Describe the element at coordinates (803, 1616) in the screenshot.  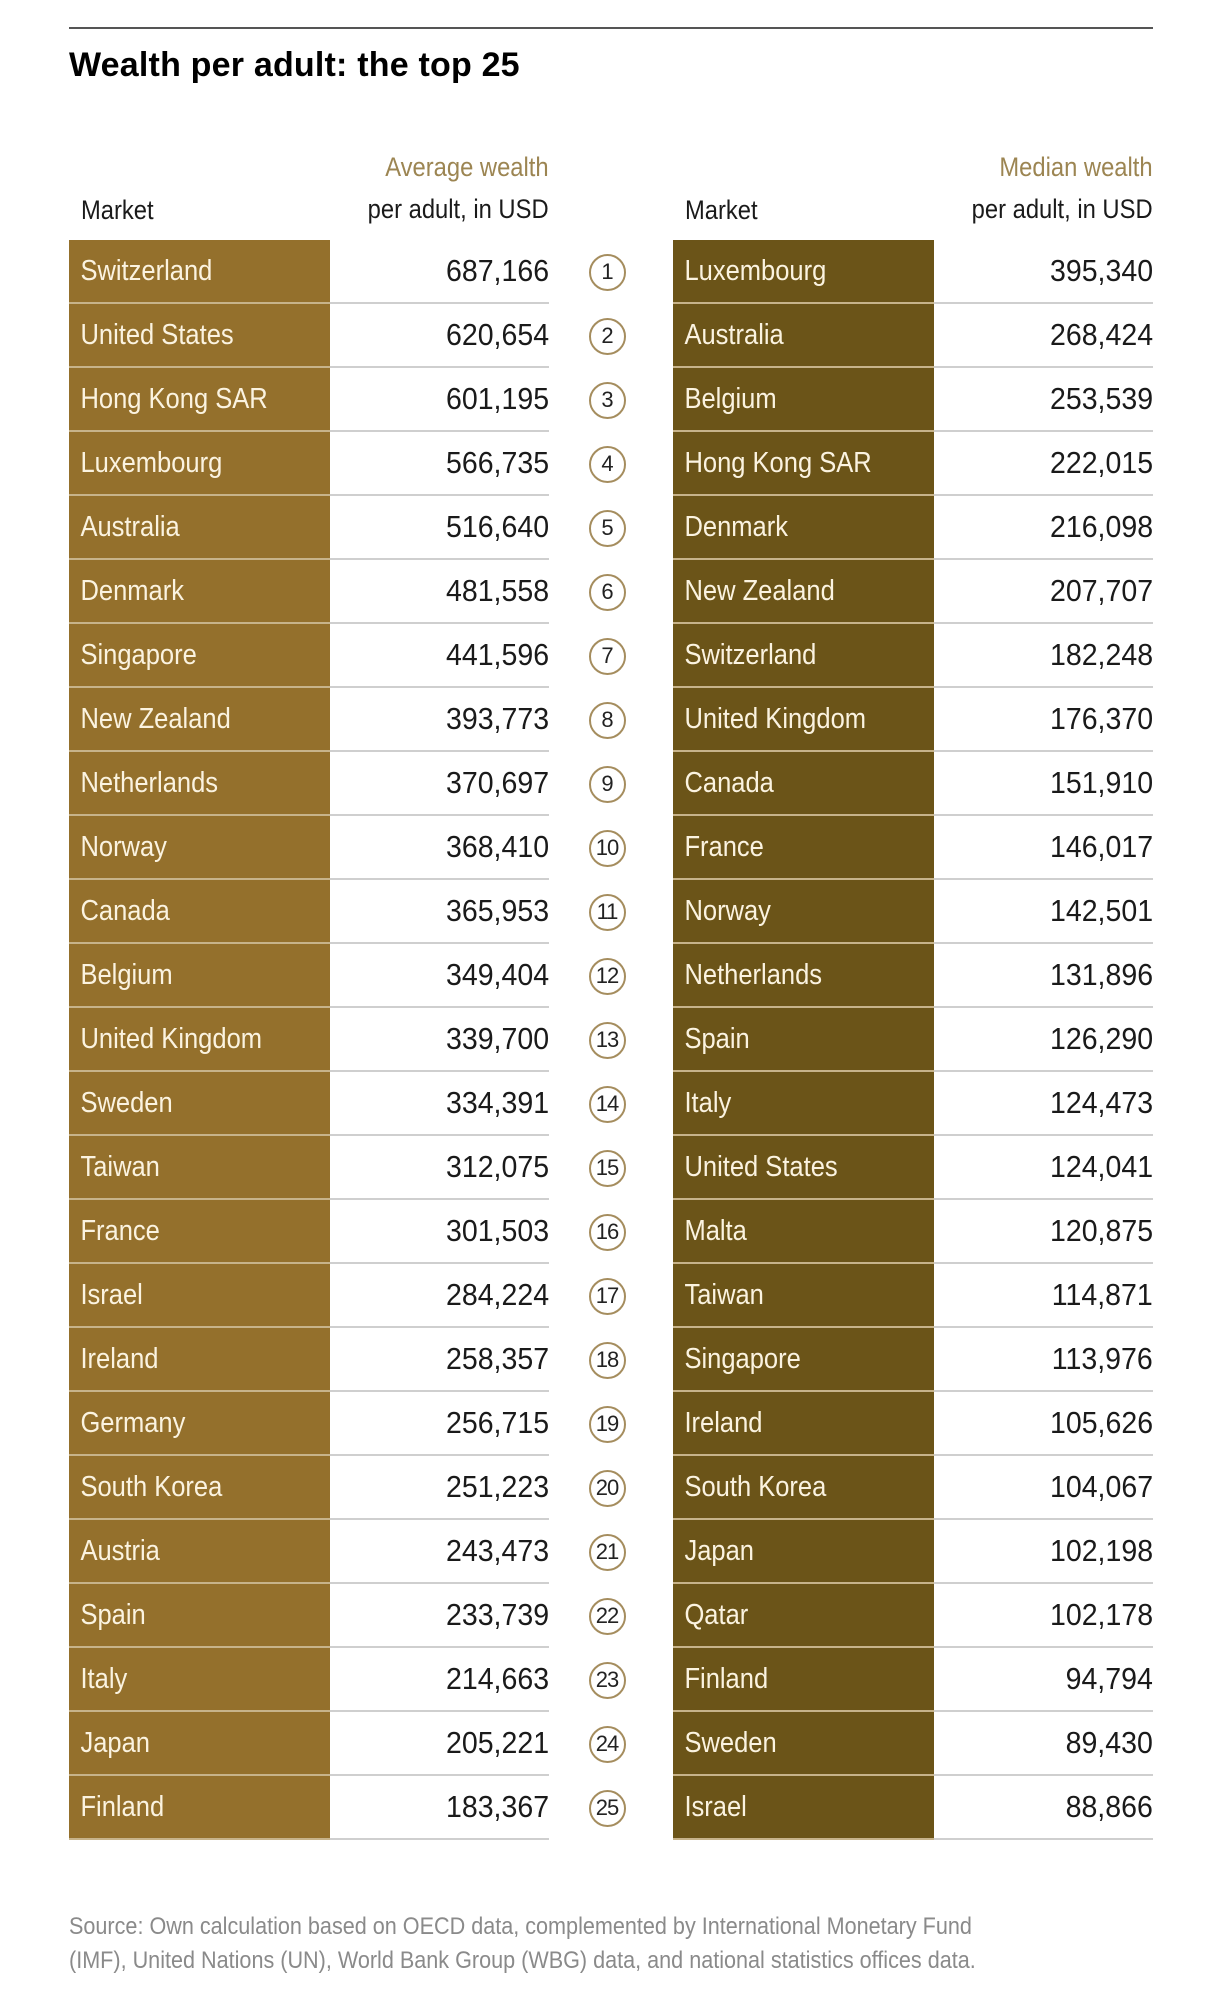
I see `market-cell: Qatar` at that location.